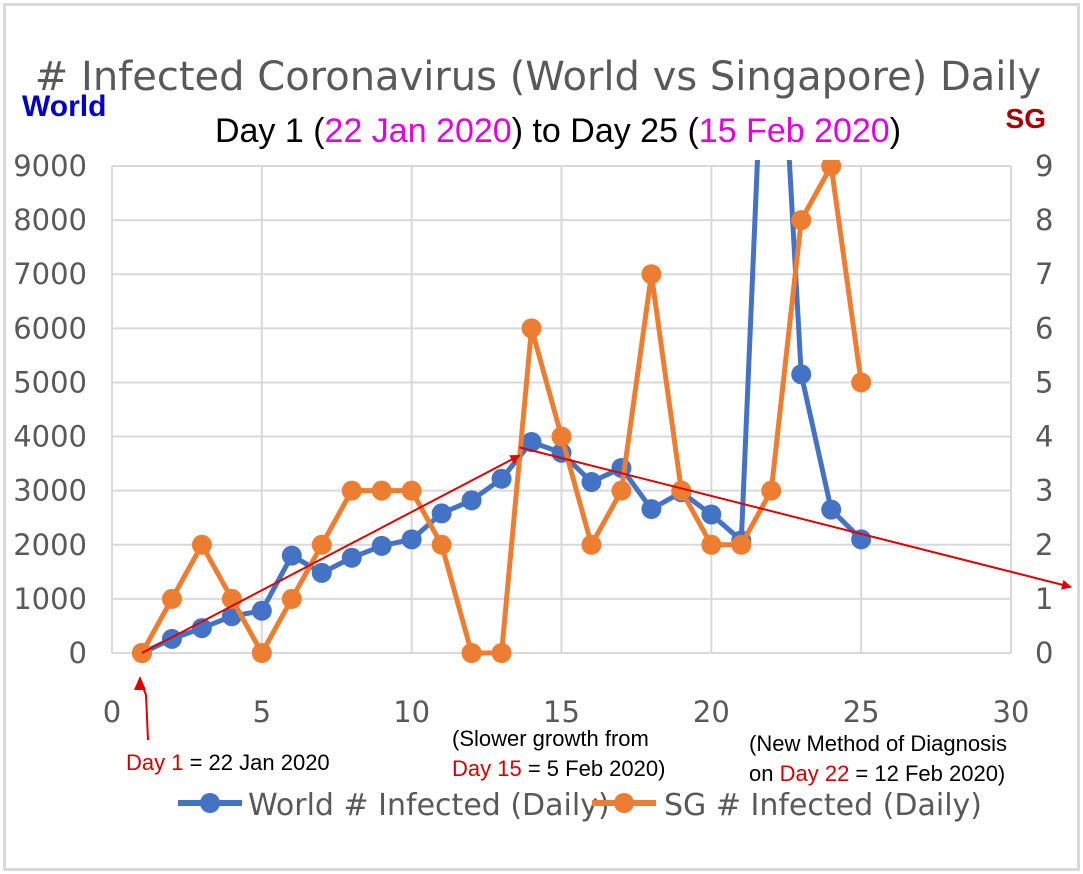 Image resolution: width=1083 pixels, height=874 pixels. Describe the element at coordinates (550, 738) in the screenshot. I see `annotation-day15-line1: (Slower growth from` at that location.